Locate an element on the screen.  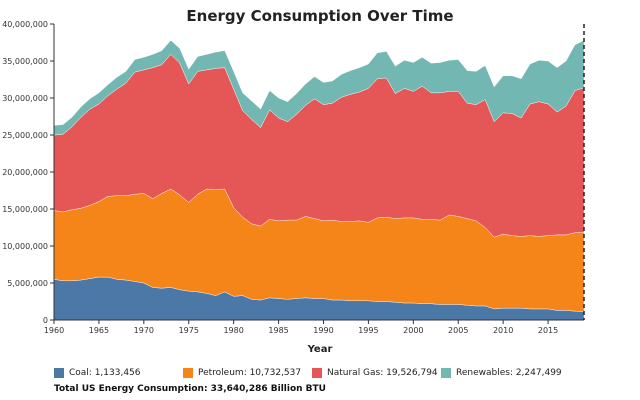
x-tick-label: 1970 is located at coordinates (144, 330).